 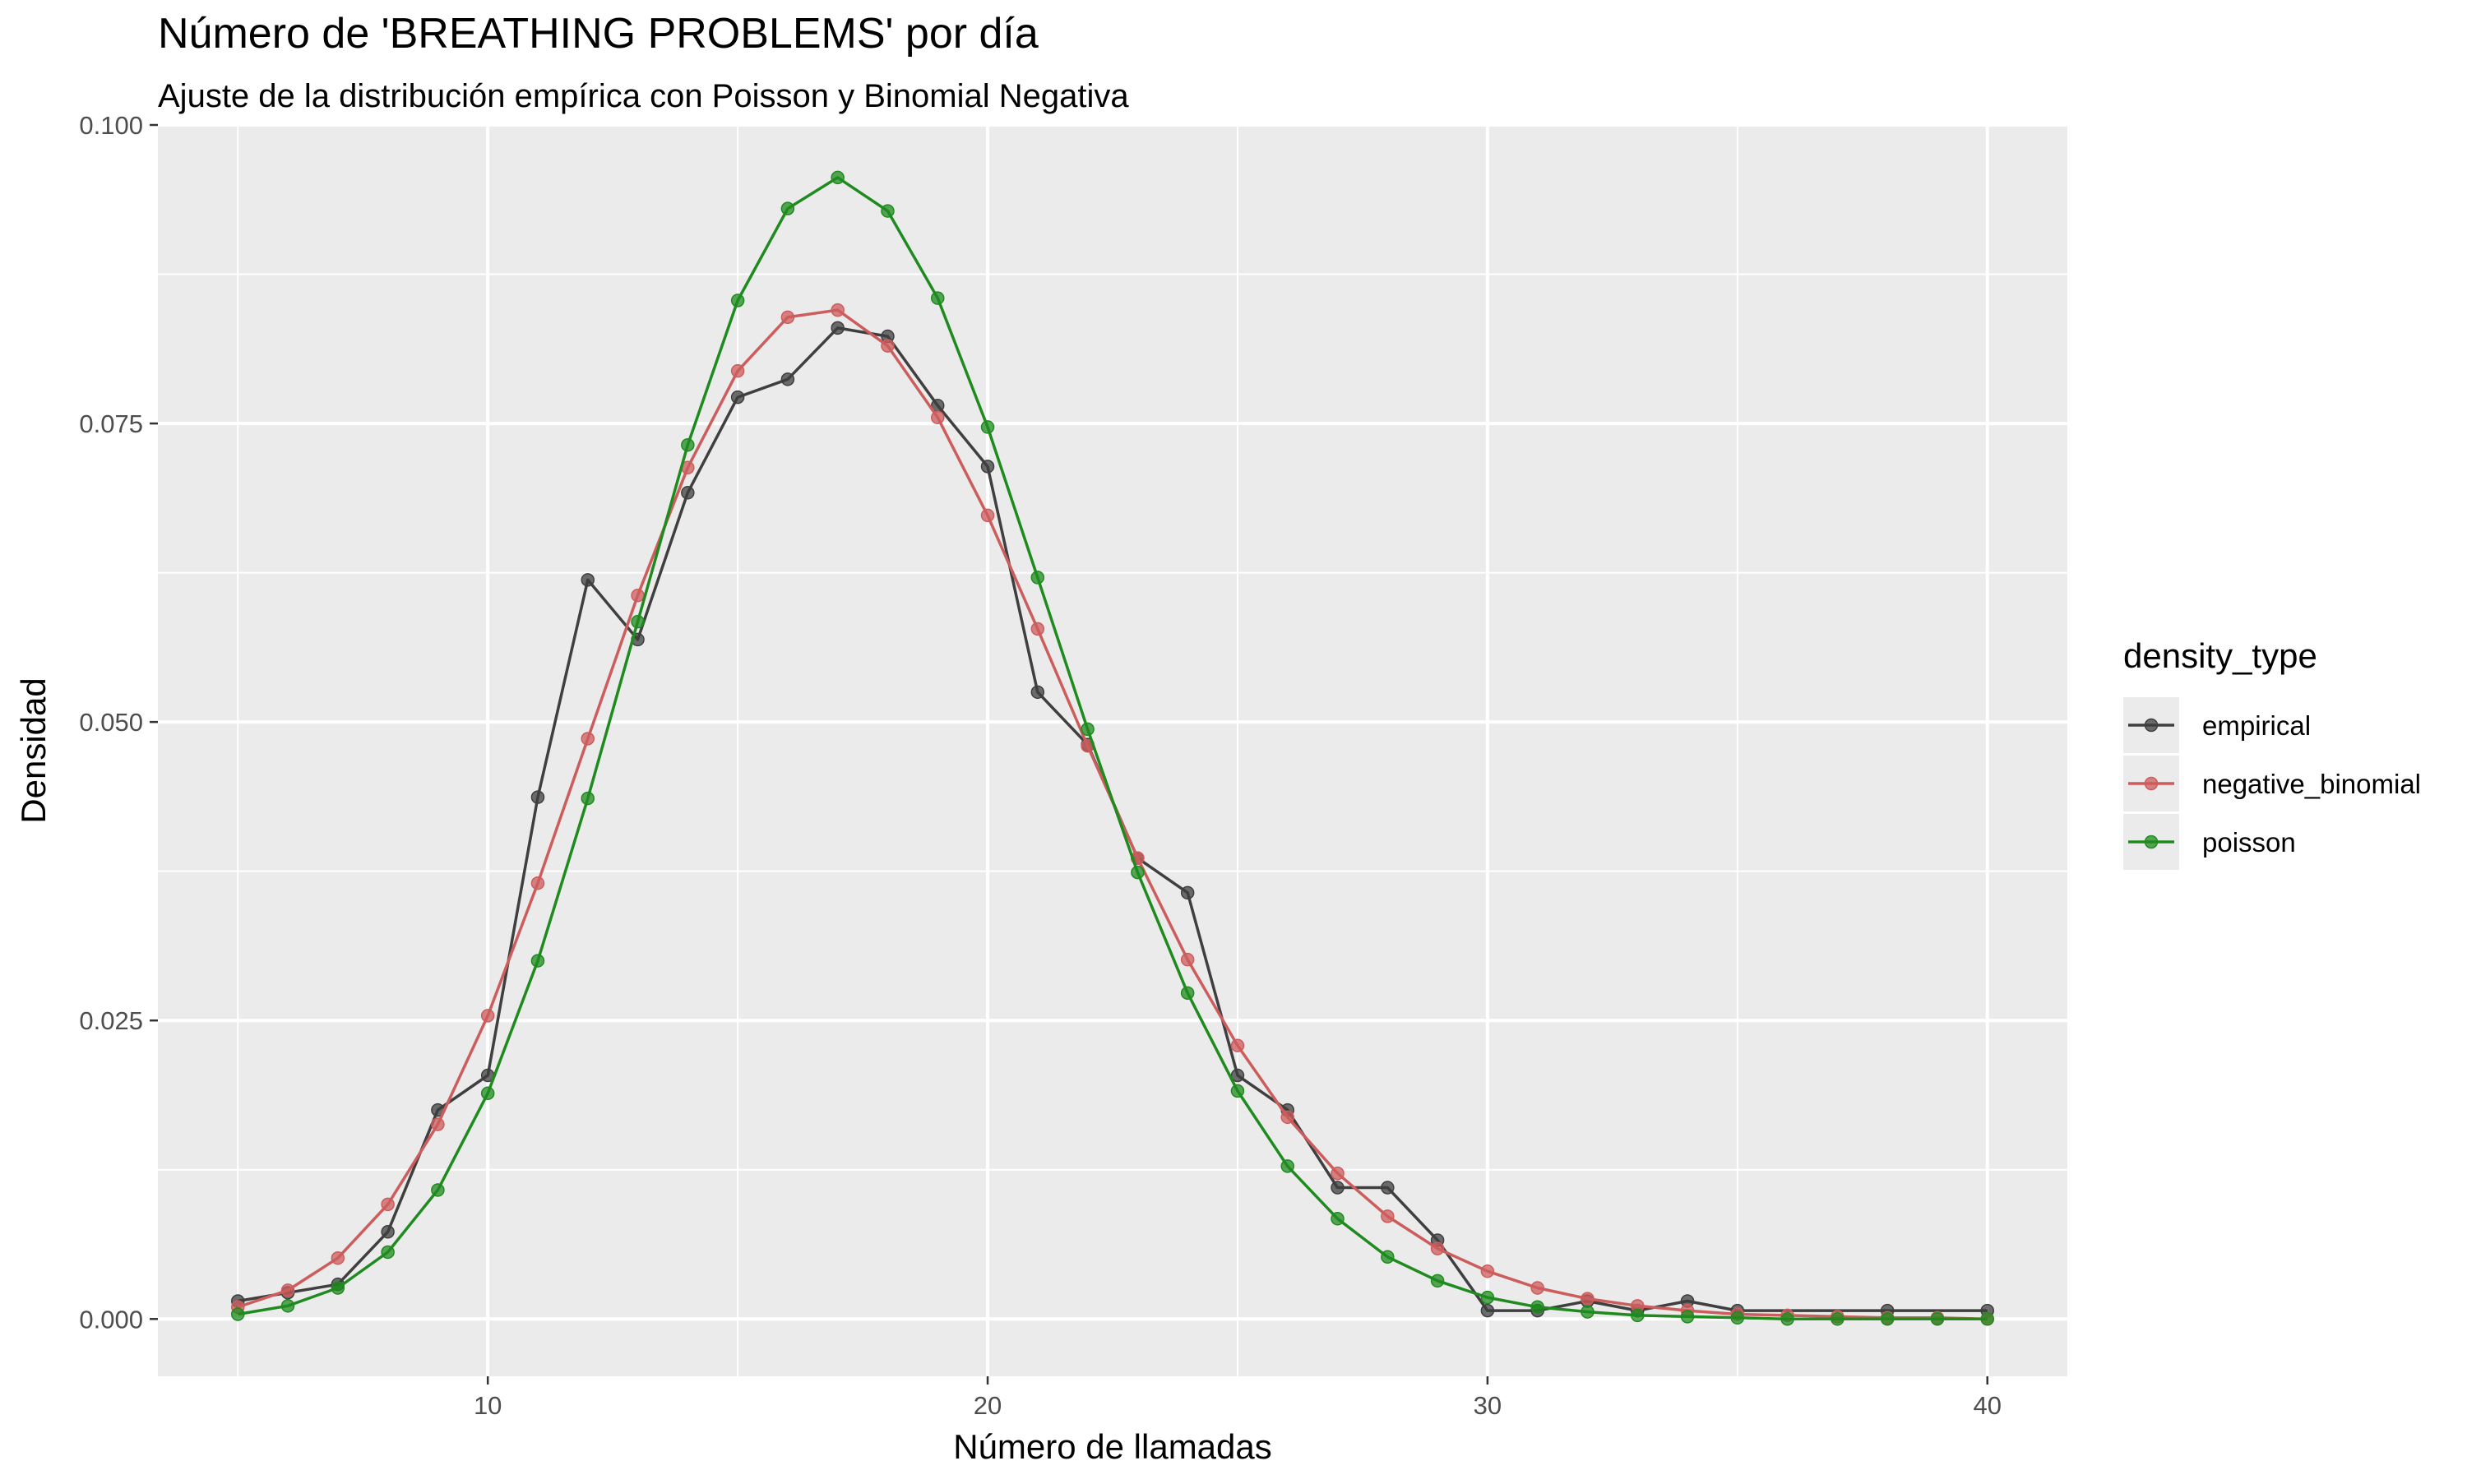 I want to click on y-tick-label: 0.000, so click(x=111, y=1320).